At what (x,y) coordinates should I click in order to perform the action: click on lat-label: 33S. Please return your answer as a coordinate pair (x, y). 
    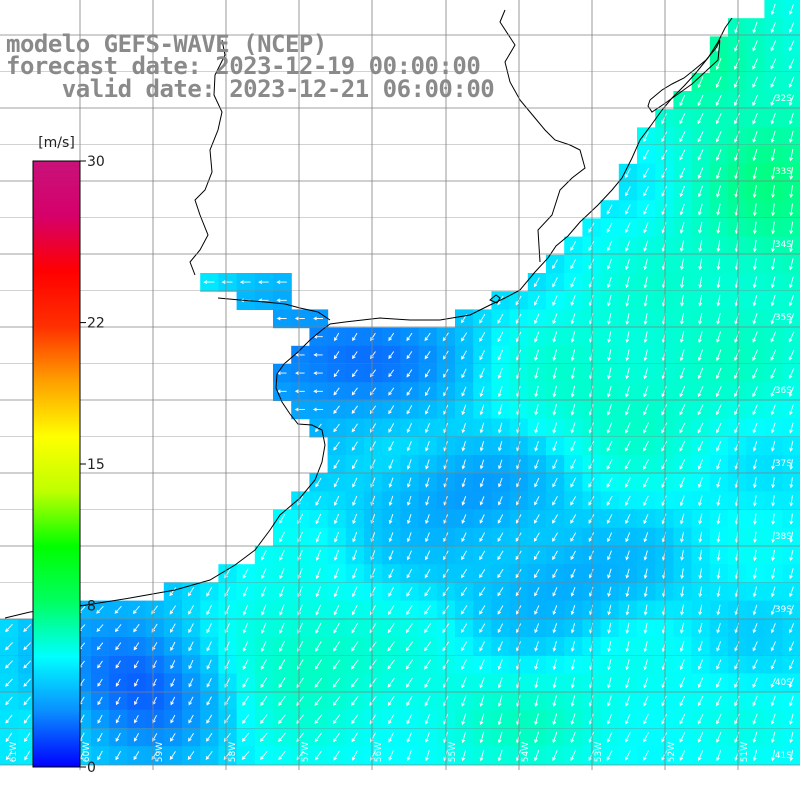
    Looking at the image, I should click on (783, 172).